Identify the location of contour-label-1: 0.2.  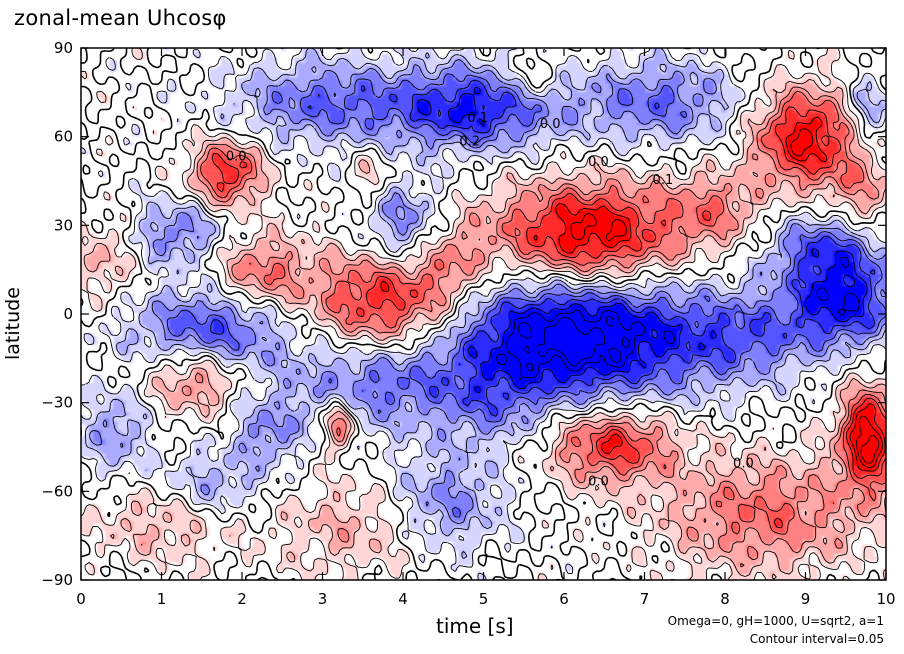
(469, 142).